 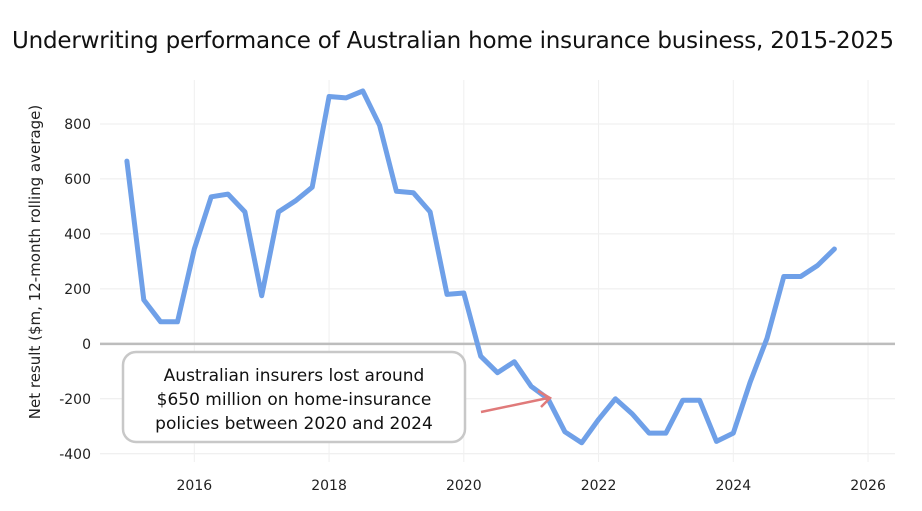 I want to click on y-tick-label: 200, so click(x=77, y=290).